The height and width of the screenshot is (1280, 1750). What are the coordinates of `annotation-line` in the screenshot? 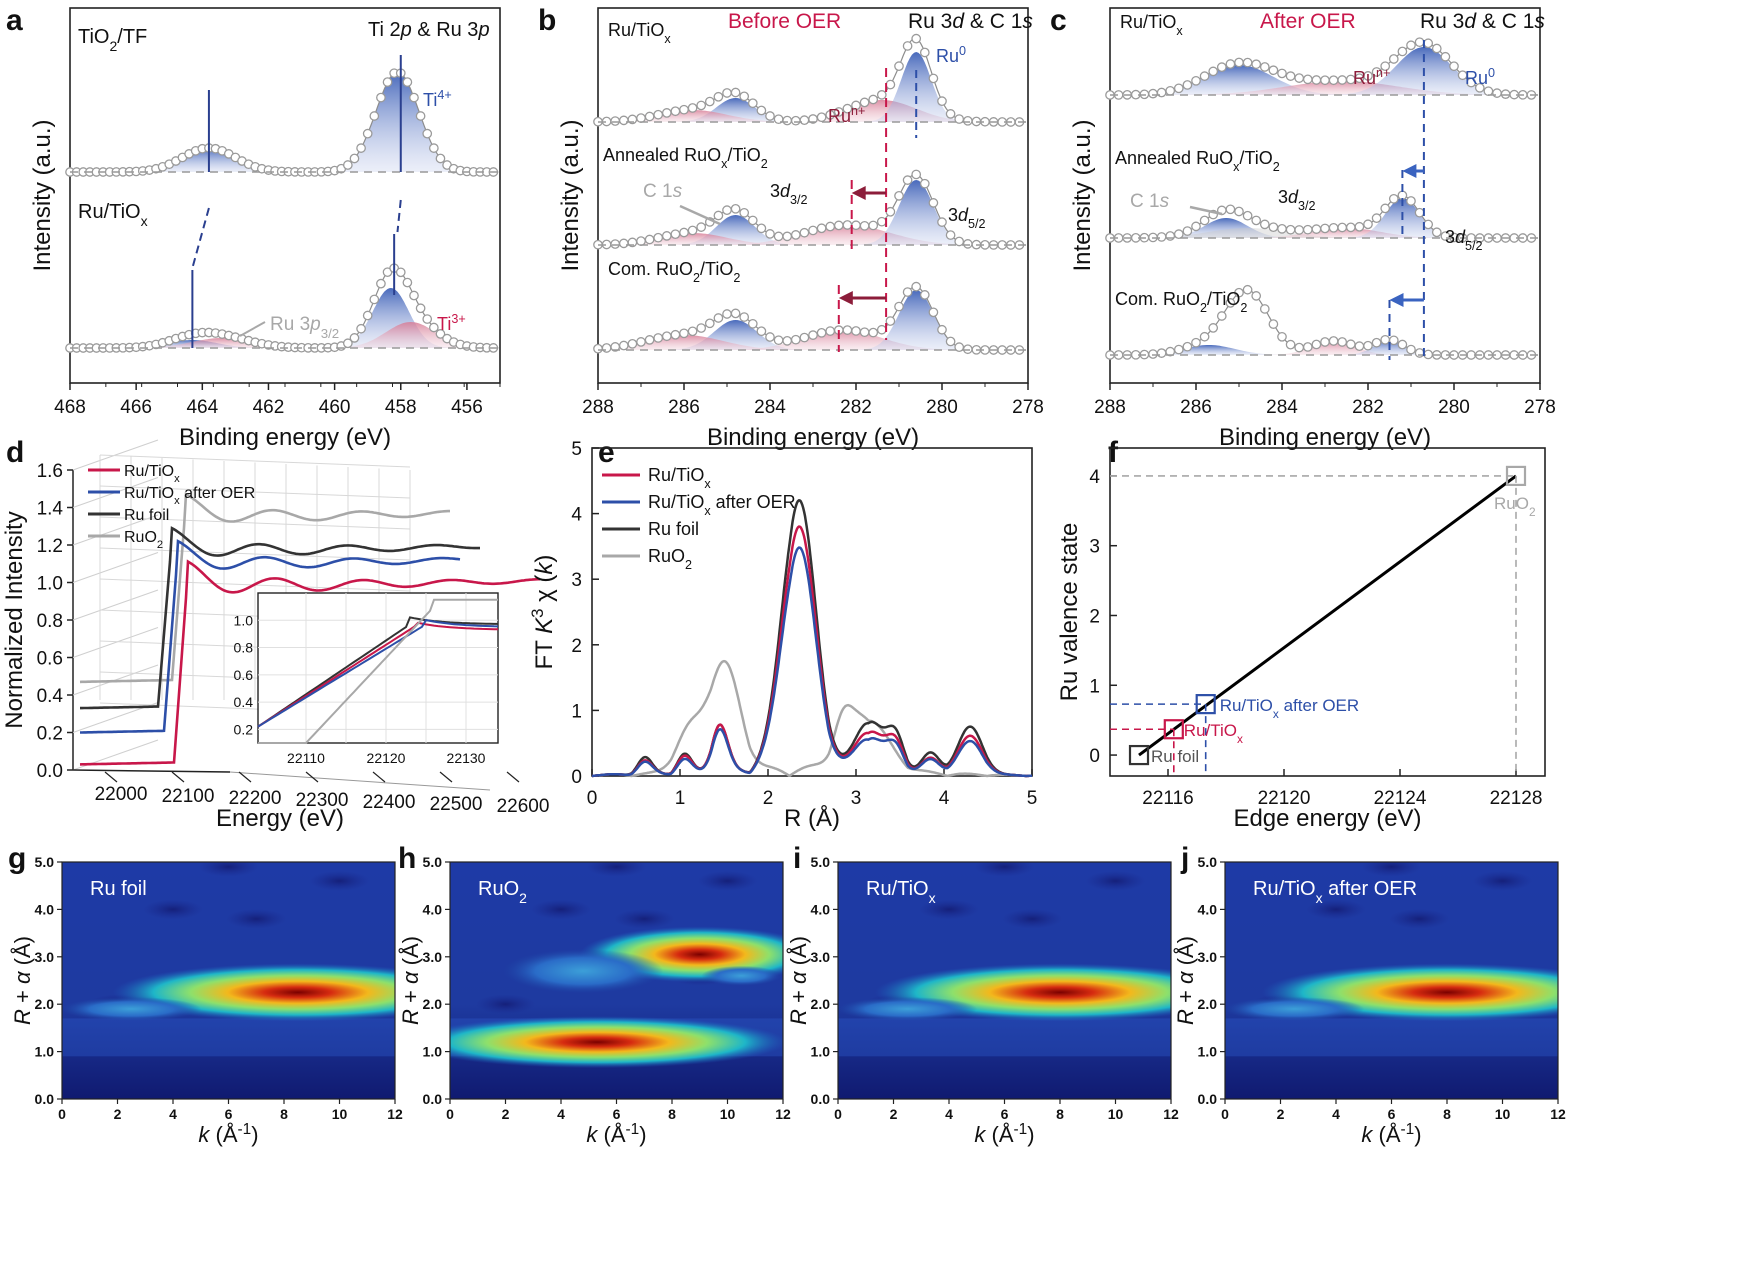 It's located at (700, 215).